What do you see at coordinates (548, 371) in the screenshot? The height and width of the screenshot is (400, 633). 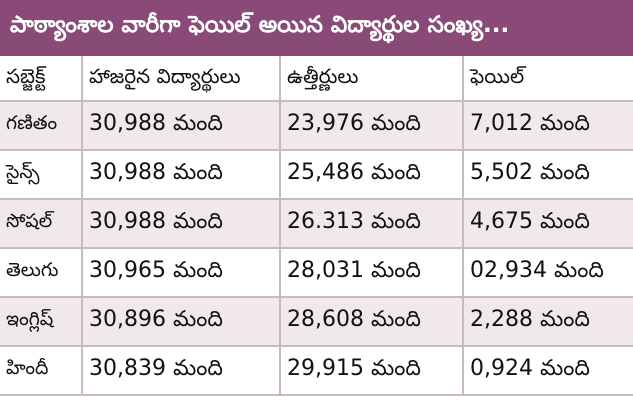 I see `failed-cell: 0,924 మంది` at bounding box center [548, 371].